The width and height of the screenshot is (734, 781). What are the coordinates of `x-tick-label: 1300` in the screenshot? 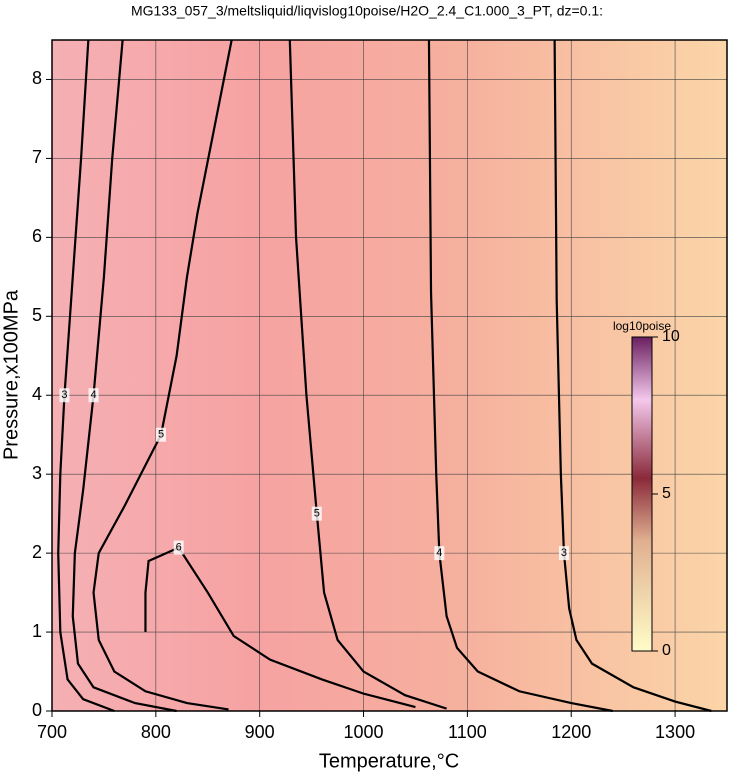 It's located at (675, 732).